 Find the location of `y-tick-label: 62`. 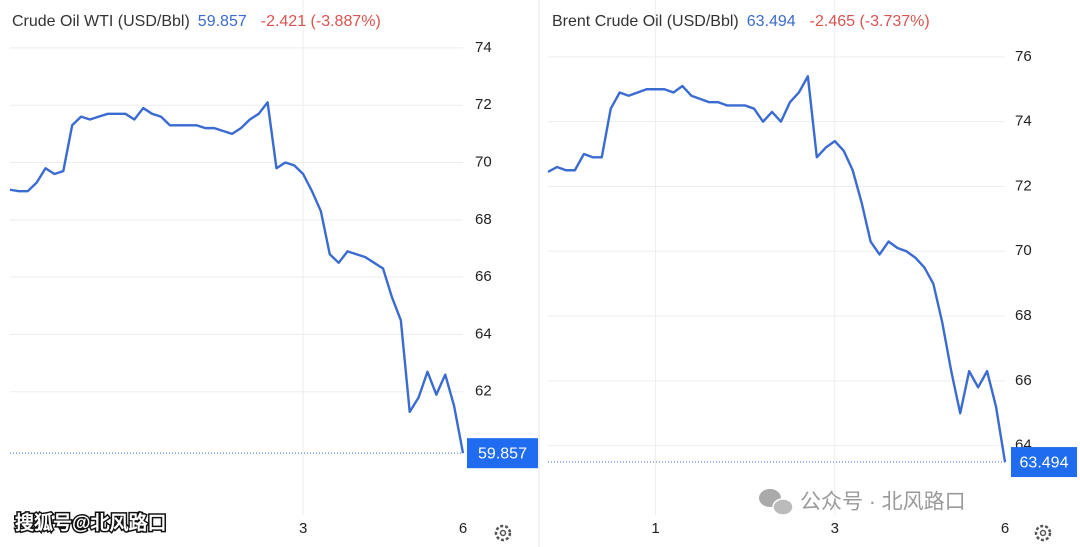

y-tick-label: 62 is located at coordinates (483, 391).